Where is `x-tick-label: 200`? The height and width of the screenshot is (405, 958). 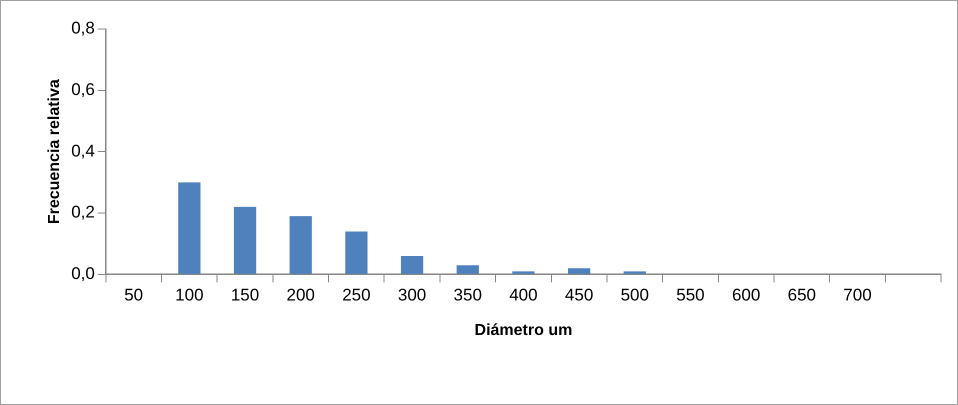 x-tick-label: 200 is located at coordinates (300, 294).